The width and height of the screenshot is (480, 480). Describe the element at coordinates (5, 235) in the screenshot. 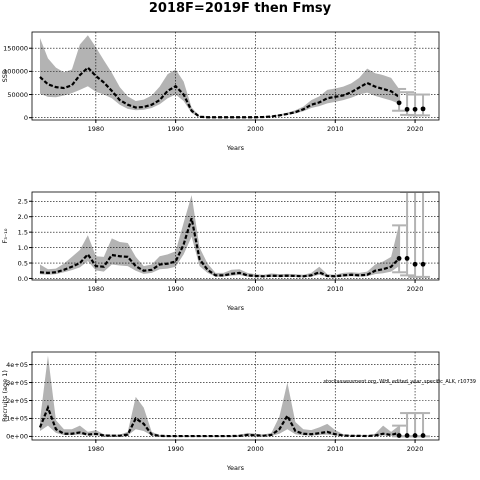

I see `y-axis-label: F₃₋₁₀` at that location.